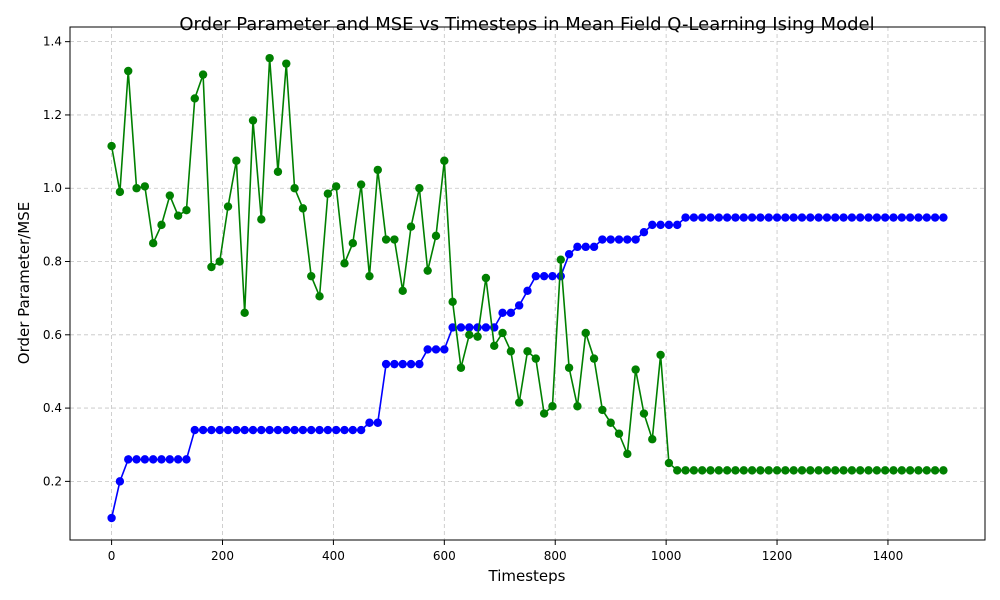  I want to click on x-tick-label: 1200, so click(777, 556).